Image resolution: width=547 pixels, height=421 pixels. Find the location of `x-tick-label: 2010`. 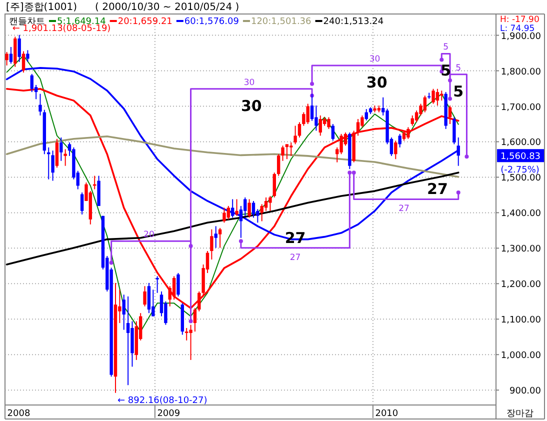

x-tick-label: 2010 is located at coordinates (386, 414).